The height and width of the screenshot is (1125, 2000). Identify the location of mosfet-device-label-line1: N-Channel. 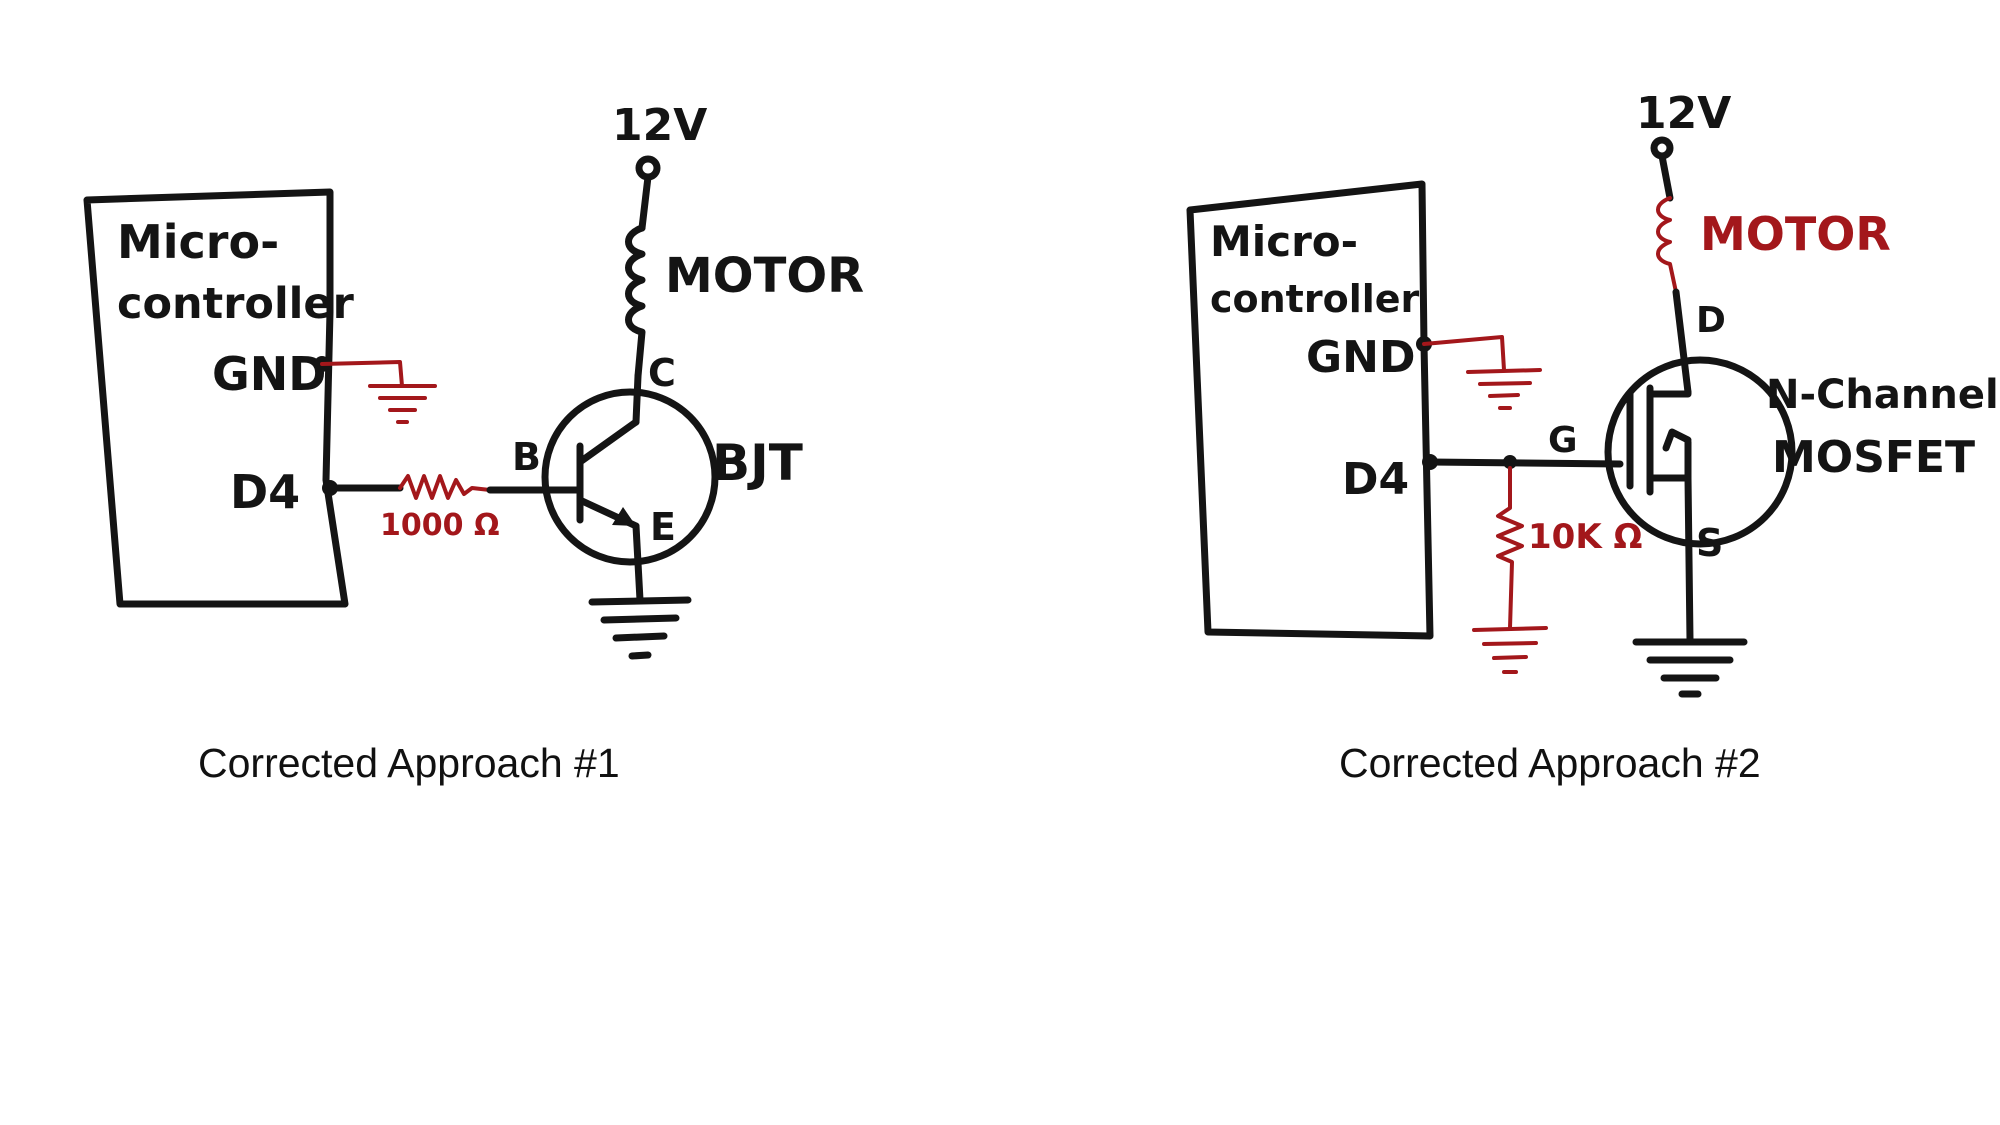
(1882, 395).